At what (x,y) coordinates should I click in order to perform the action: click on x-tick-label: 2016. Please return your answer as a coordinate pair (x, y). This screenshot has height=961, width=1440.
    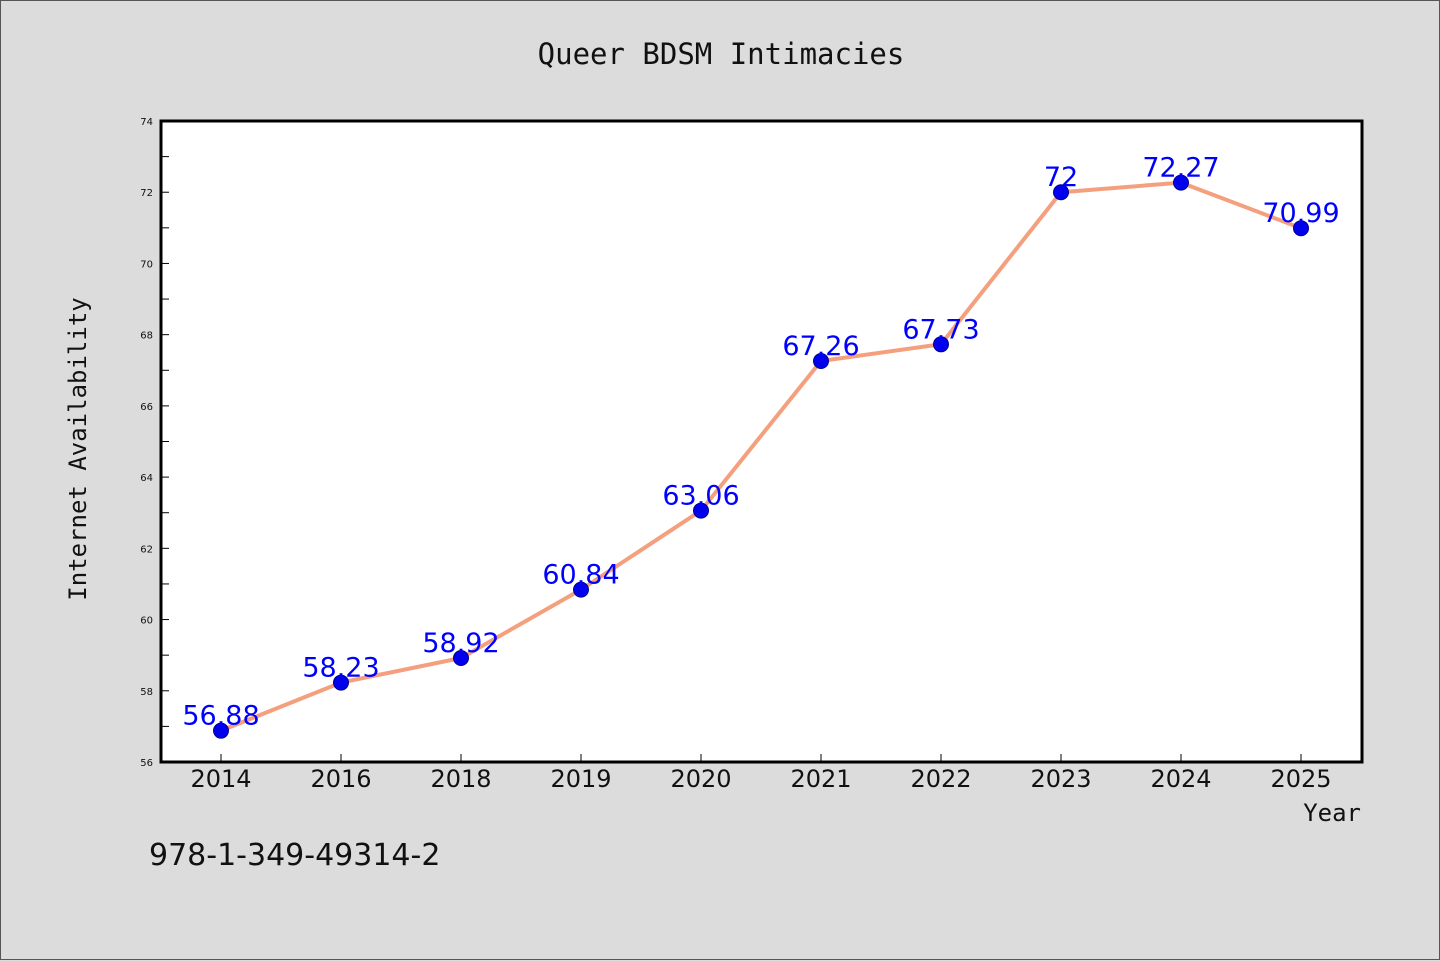
    Looking at the image, I should click on (340, 779).